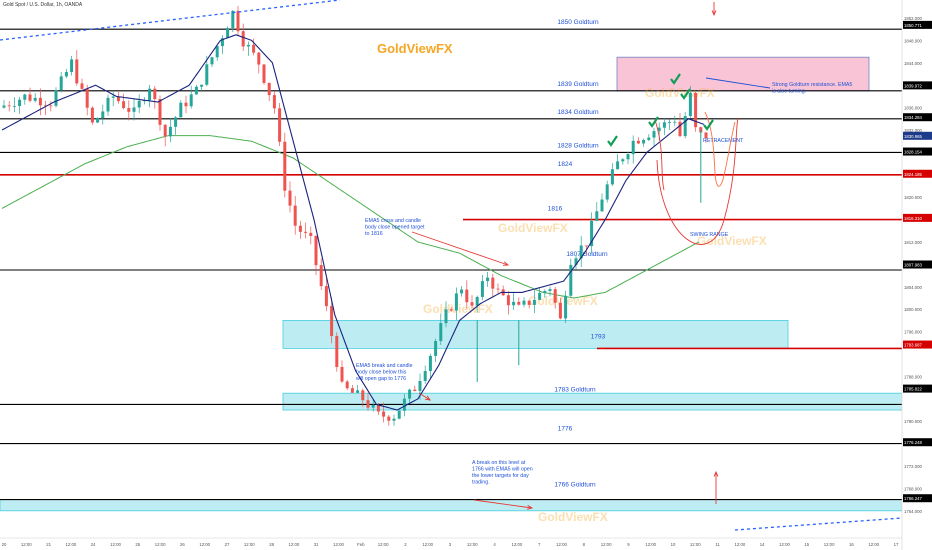  I want to click on price-tag-label: 1785.822, so click(913, 389).